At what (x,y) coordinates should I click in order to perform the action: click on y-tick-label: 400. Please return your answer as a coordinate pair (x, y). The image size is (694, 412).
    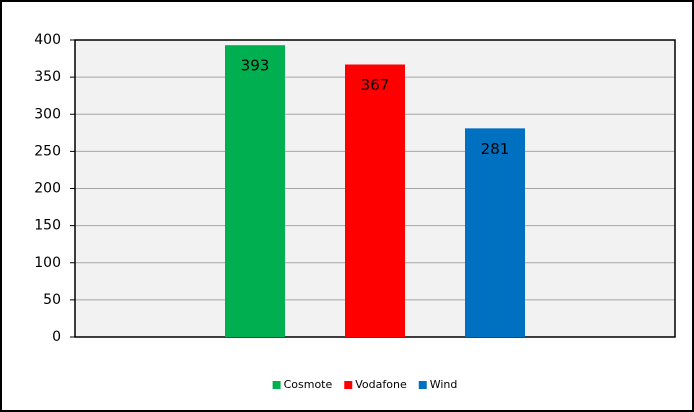
    Looking at the image, I should click on (47, 40).